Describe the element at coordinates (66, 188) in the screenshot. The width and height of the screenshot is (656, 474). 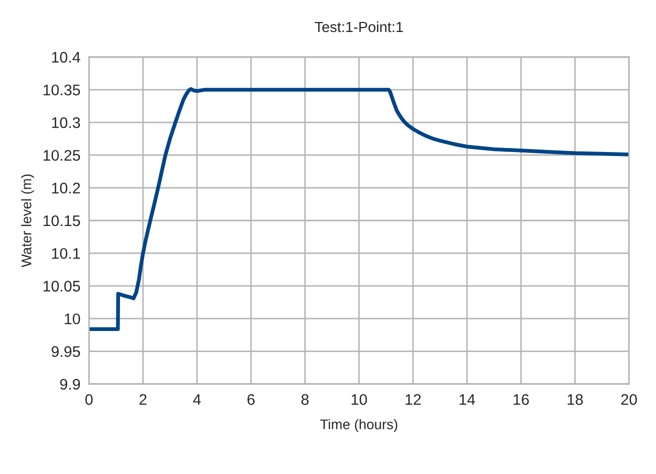
I see `y-tick-label: 10.2` at that location.